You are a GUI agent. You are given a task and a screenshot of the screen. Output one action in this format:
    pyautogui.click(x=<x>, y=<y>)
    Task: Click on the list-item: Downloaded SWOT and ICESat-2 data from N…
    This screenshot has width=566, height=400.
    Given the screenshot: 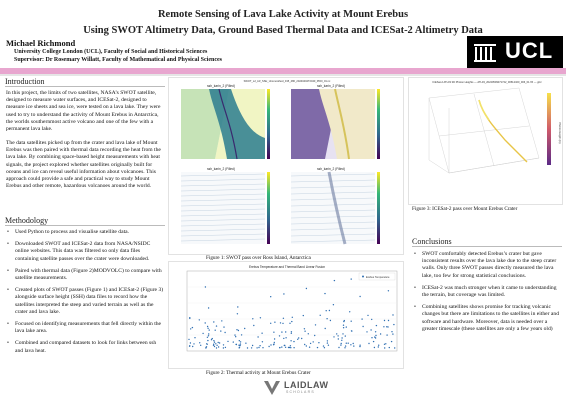 What is the action you would take?
    pyautogui.click(x=85, y=252)
    